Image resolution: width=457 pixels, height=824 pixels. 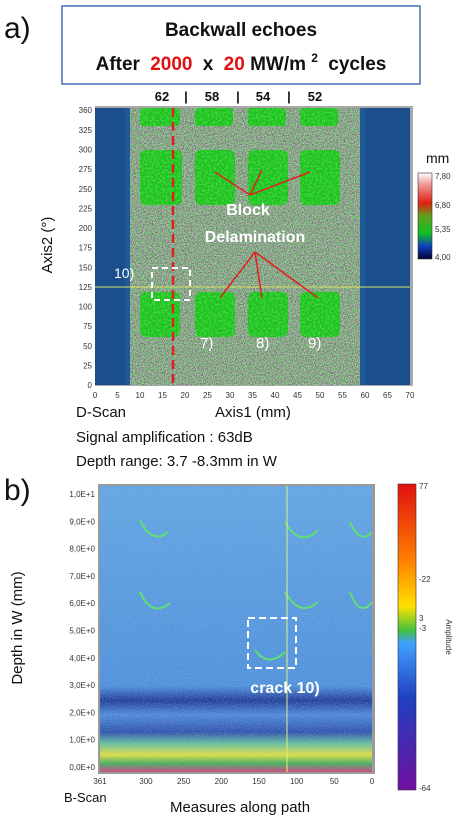 I want to click on x-tick-label: 361, so click(x=100, y=781).